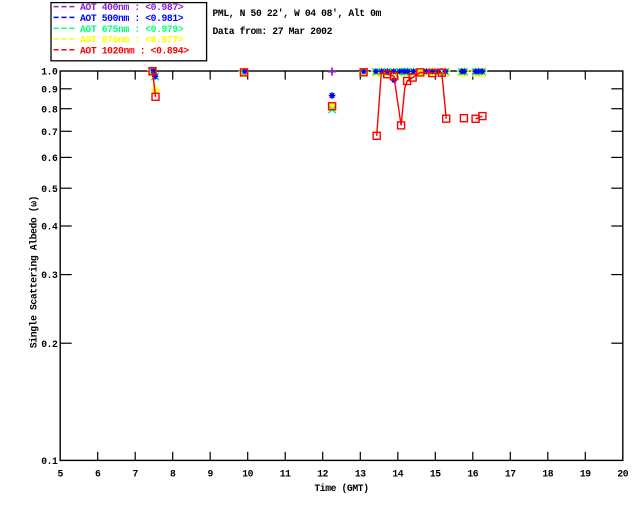 This screenshot has width=640, height=512. I want to click on svg-text: Single Scattering Albedo (ω), so click(34, 272).